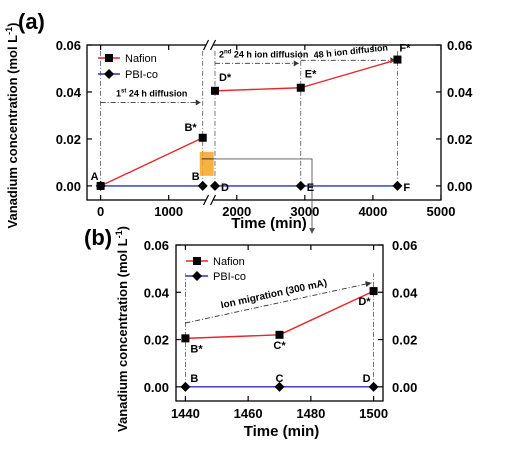  What do you see at coordinates (310, 188) in the screenshot?
I see `point-label-a: E` at bounding box center [310, 188].